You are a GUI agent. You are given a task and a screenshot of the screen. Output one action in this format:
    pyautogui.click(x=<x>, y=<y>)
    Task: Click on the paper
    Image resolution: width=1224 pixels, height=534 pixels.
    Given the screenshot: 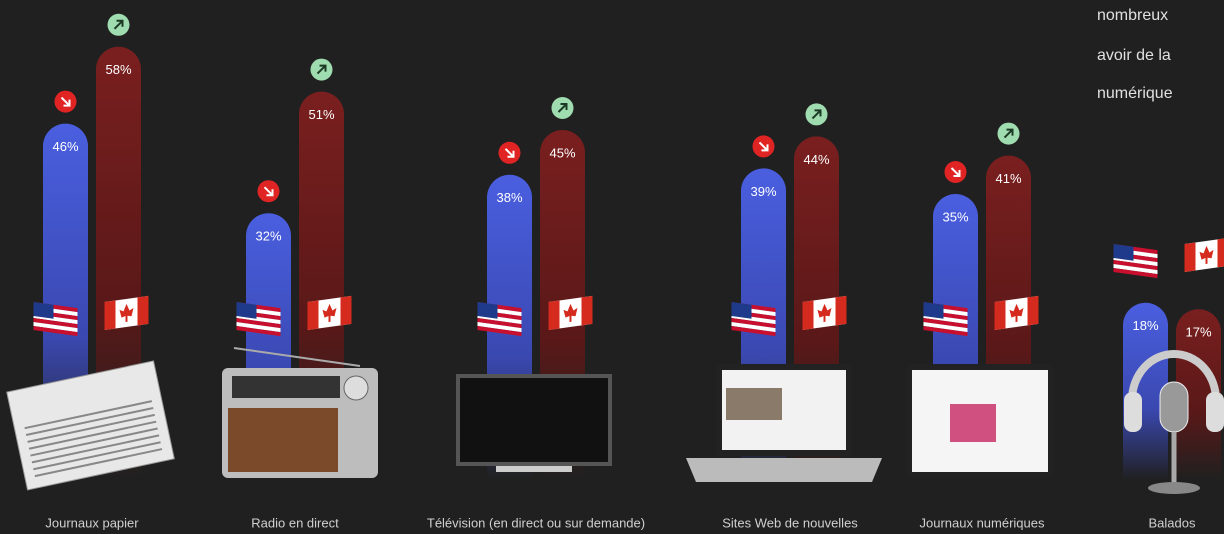 What is the action you would take?
    pyautogui.click(x=90, y=425)
    